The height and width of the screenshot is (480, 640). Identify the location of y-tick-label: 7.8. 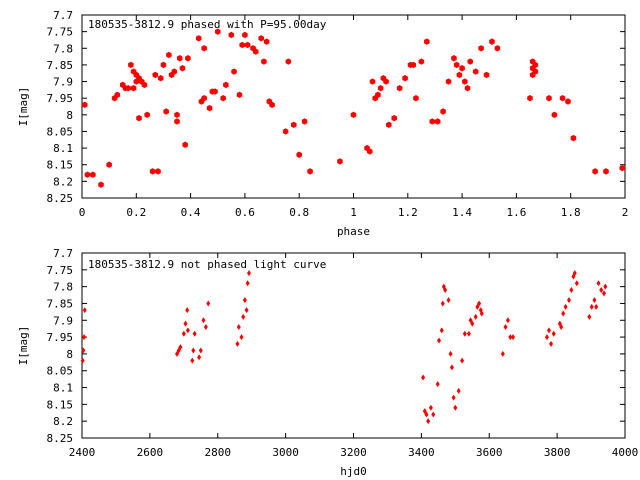
(63, 48).